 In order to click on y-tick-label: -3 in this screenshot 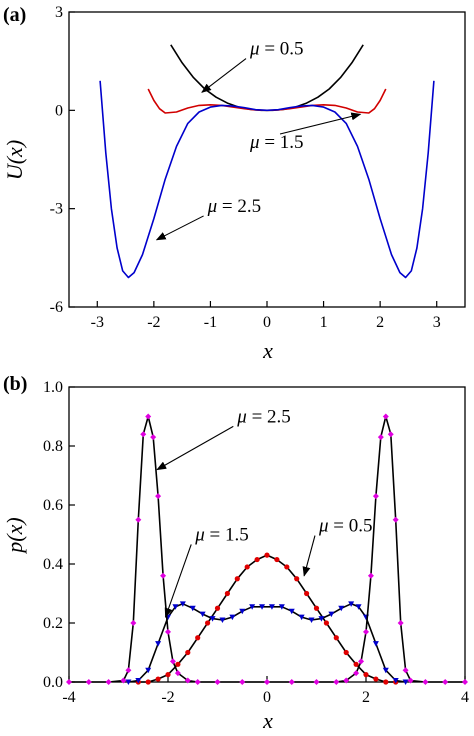, I will do `click(56, 209)`.